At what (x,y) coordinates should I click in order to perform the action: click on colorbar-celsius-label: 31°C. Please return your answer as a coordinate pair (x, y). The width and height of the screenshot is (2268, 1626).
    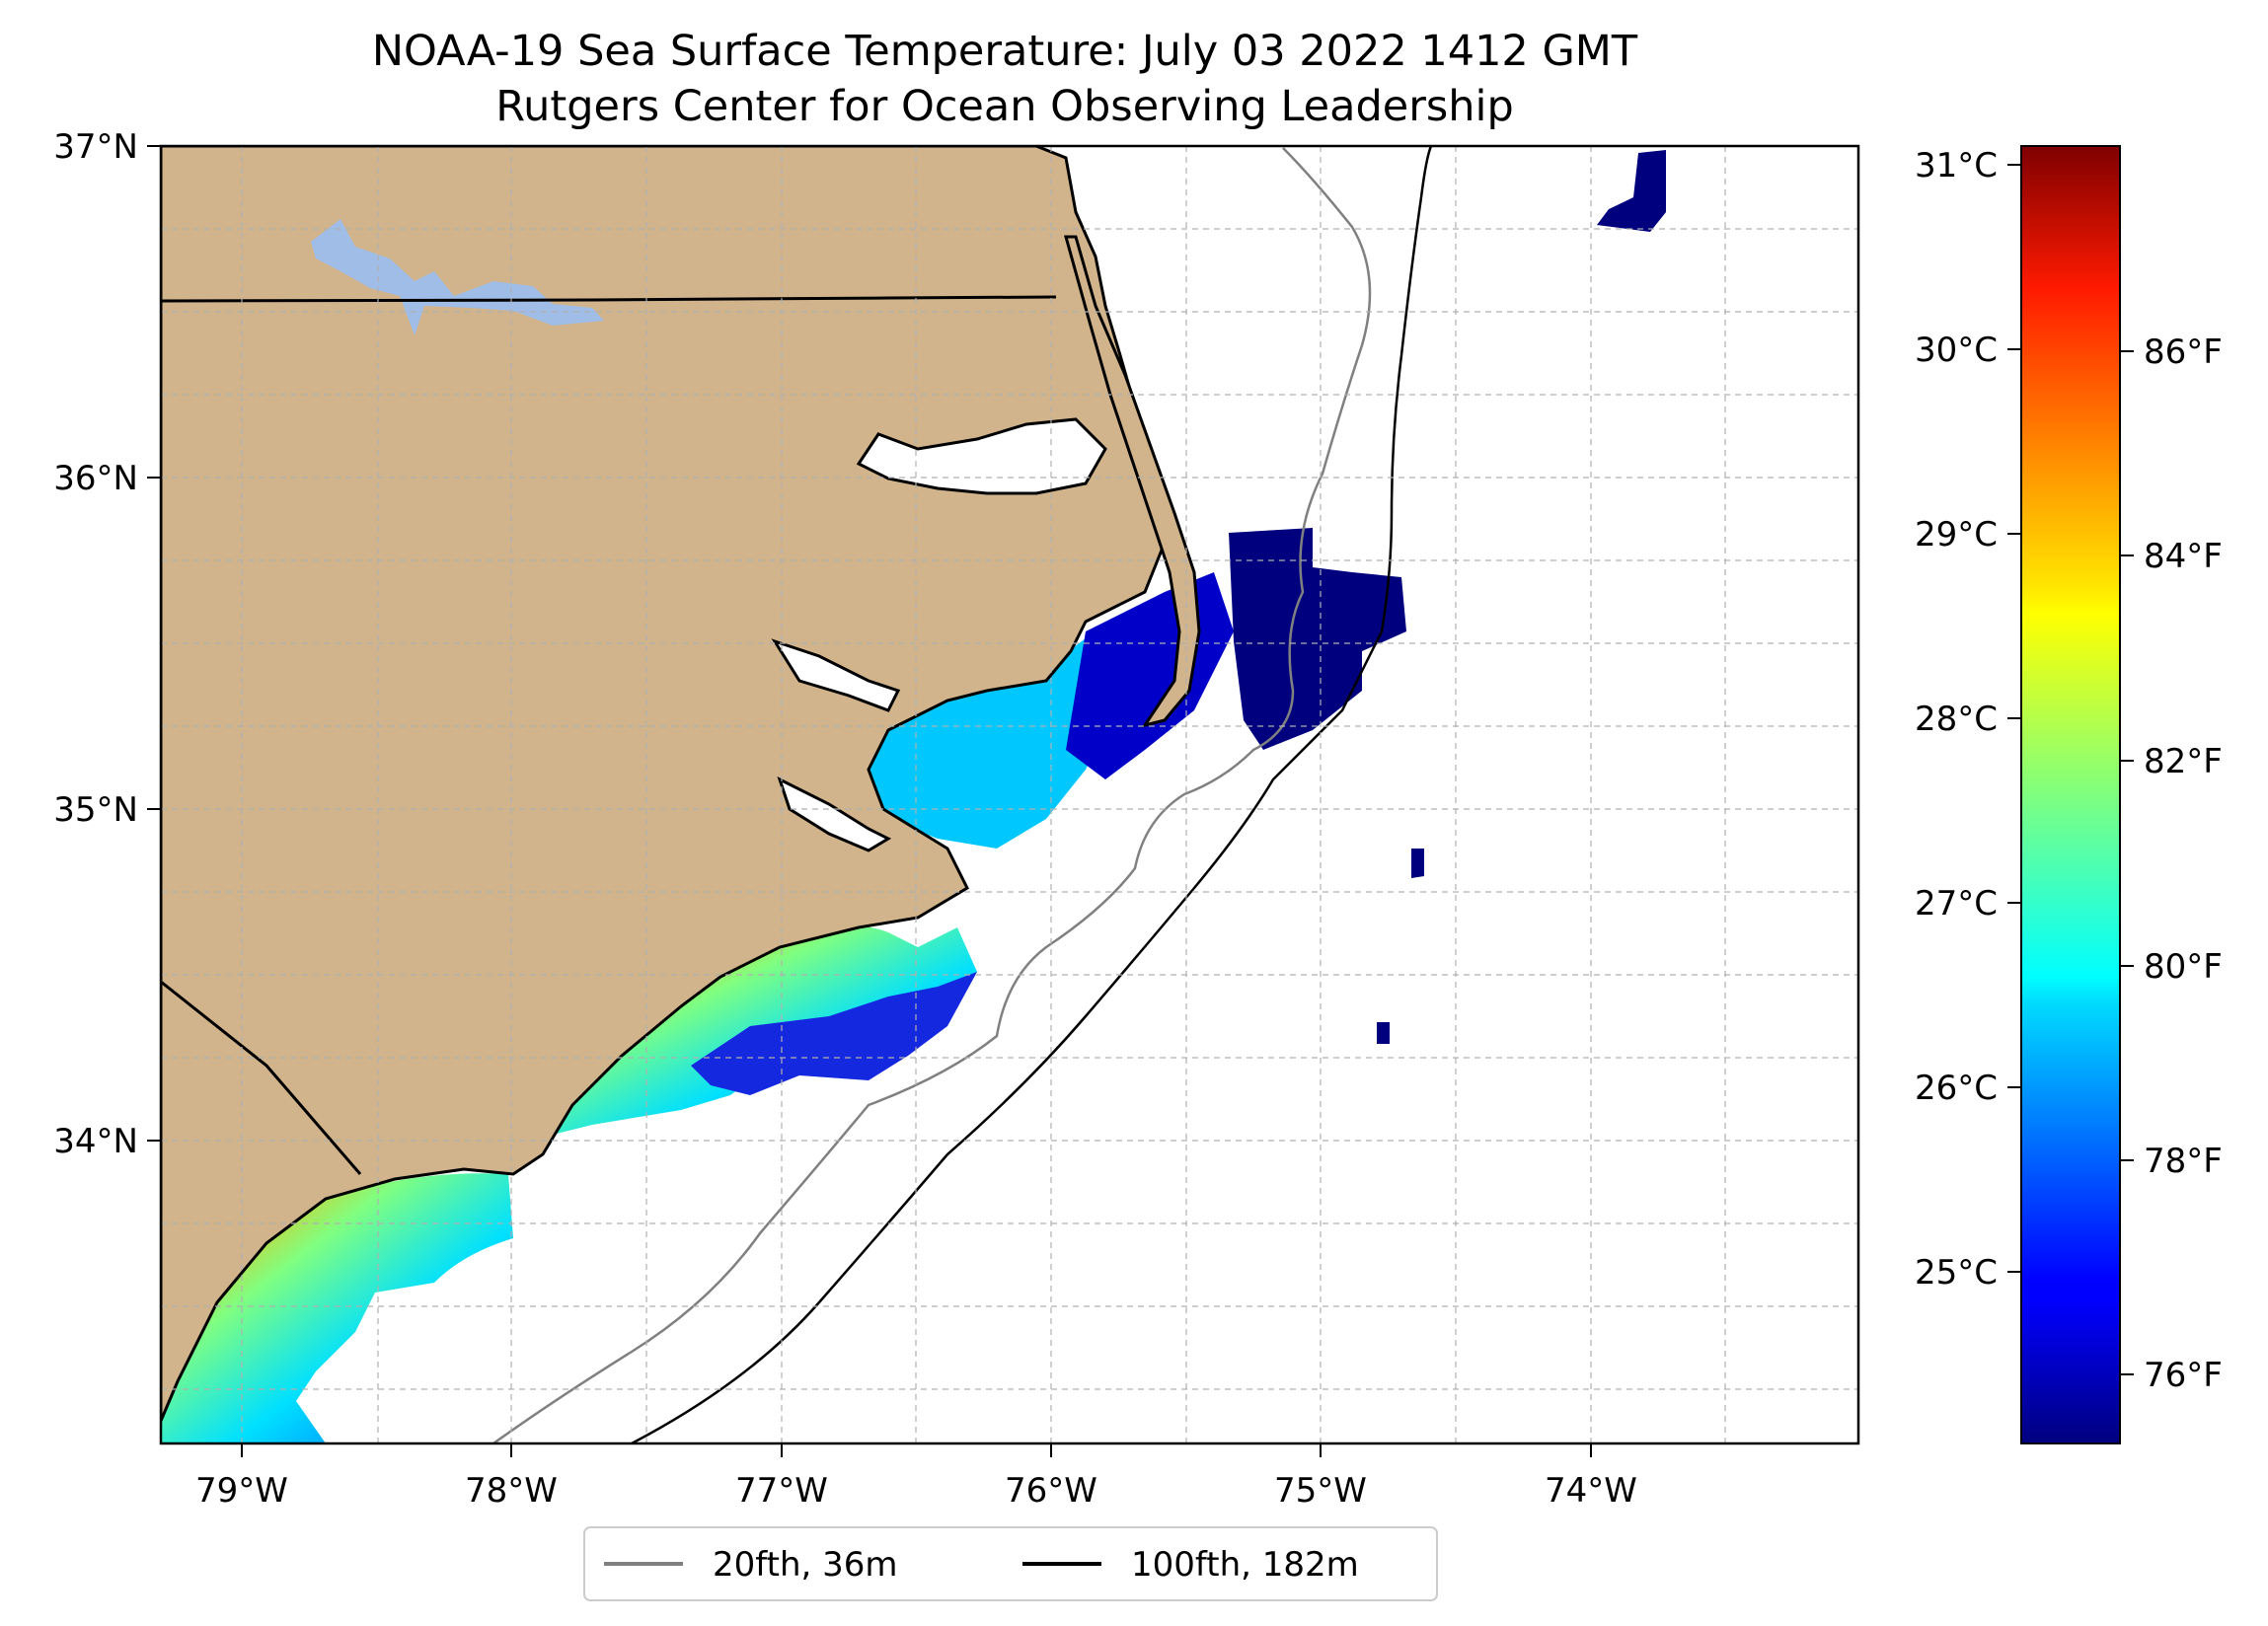
    Looking at the image, I should click on (1957, 165).